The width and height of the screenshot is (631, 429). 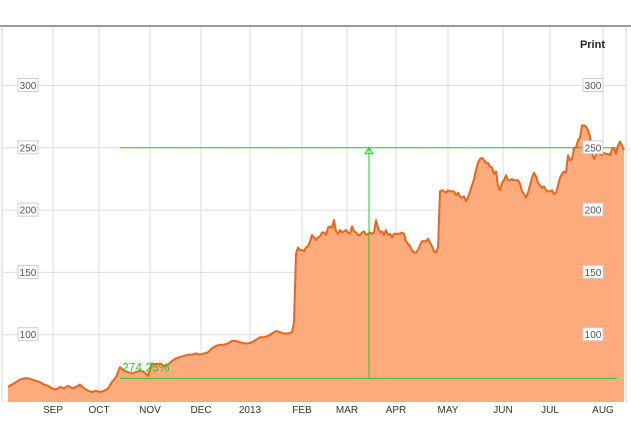 I want to click on y-tick-label-left: 150, so click(x=28, y=273).